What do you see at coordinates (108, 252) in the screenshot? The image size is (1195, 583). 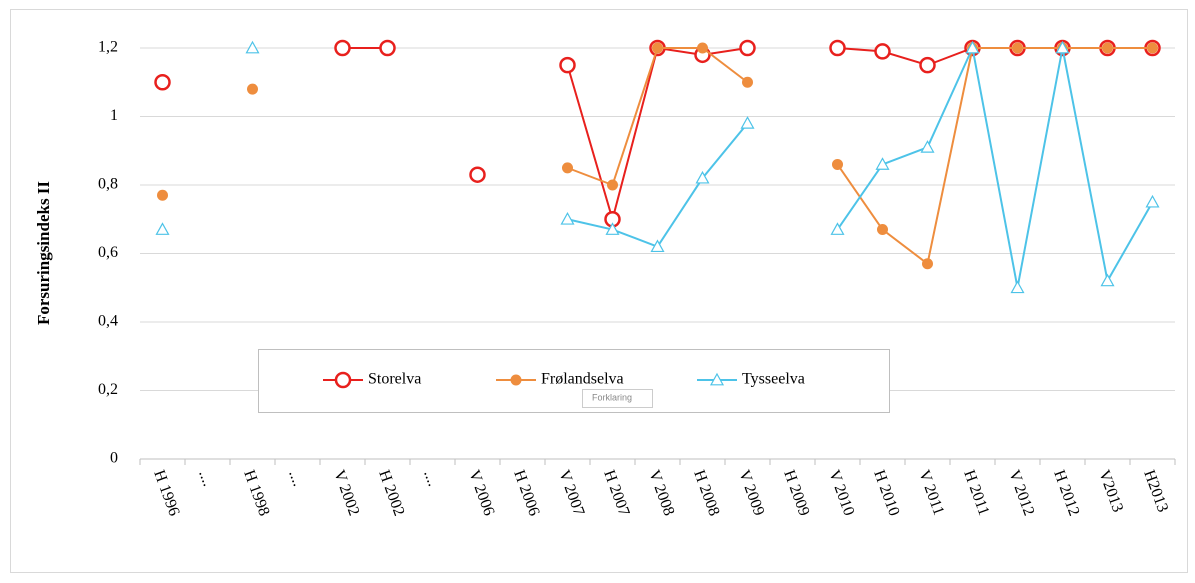 I see `y-tick-label: 0,6` at bounding box center [108, 252].